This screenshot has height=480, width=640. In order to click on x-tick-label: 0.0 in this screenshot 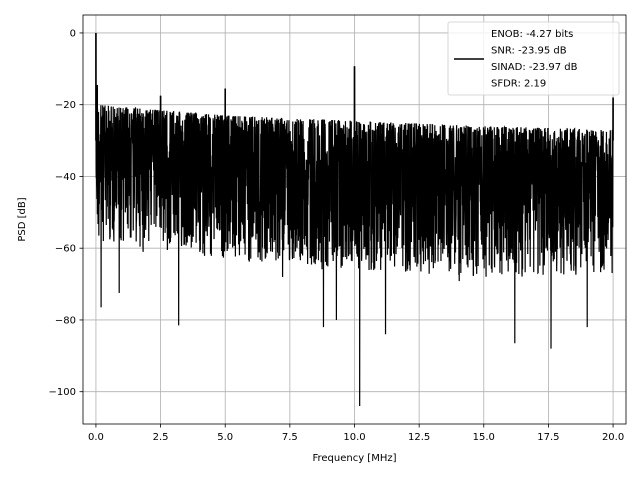, I will do `click(96, 437)`.